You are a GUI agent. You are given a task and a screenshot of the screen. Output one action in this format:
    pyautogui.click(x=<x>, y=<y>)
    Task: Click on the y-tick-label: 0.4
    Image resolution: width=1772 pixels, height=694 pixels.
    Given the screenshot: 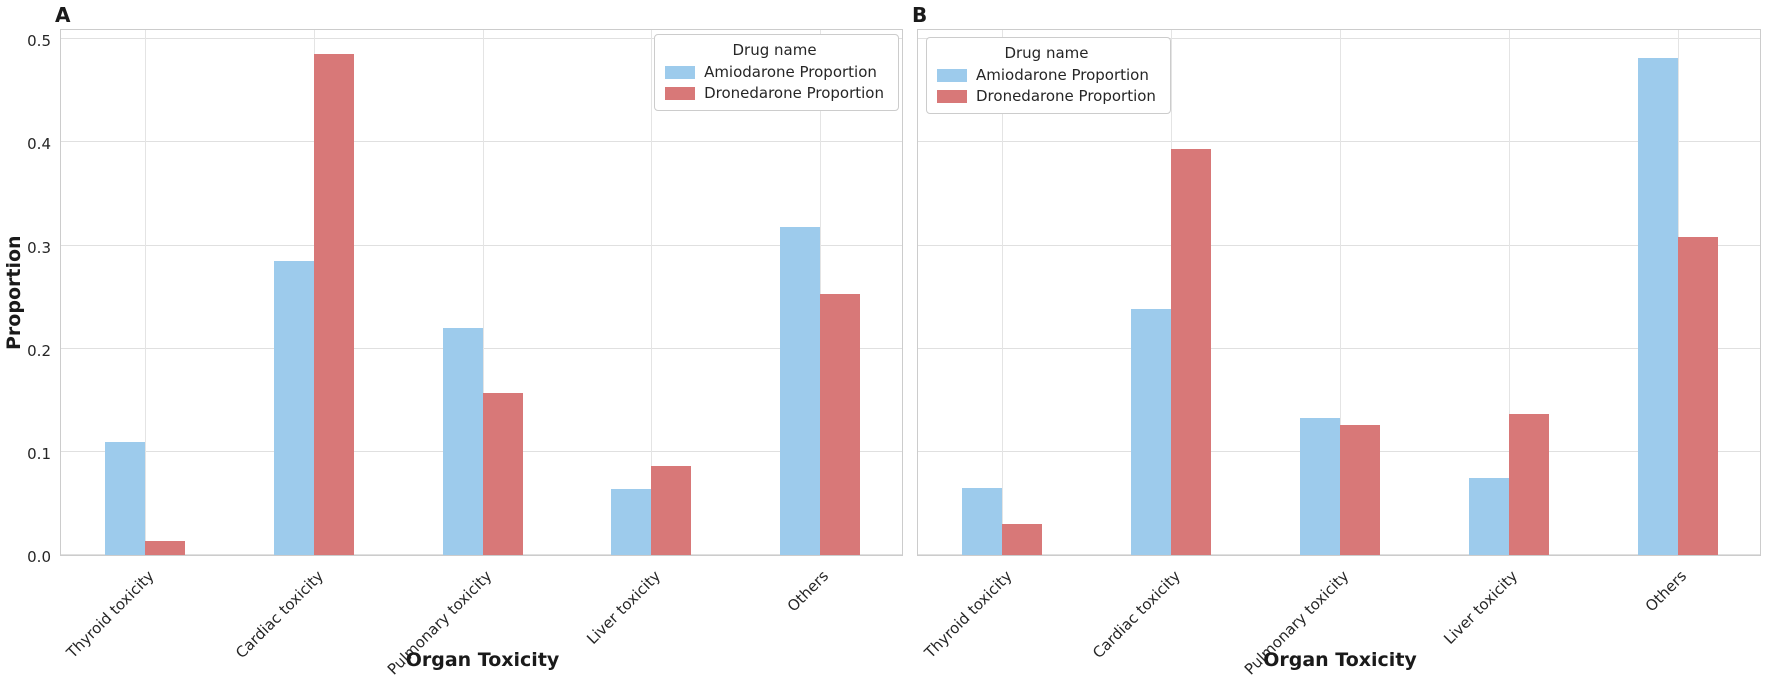 What is the action you would take?
    pyautogui.click(x=39, y=144)
    